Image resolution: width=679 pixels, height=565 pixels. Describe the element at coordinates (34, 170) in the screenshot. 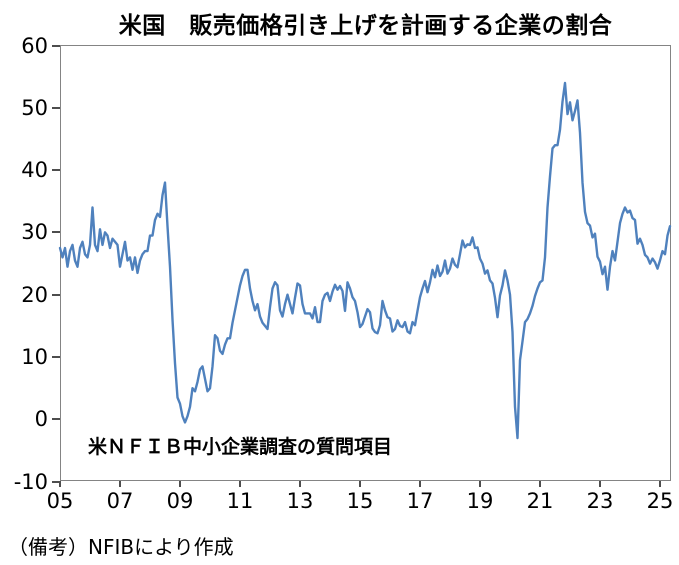

I see `y-axis-label: 40` at that location.